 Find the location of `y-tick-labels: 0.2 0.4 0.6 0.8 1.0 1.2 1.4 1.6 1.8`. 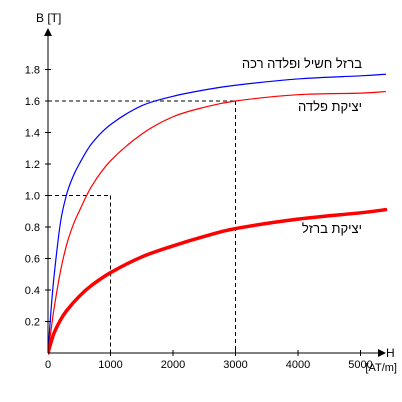

y-tick-labels: 0.2 0.4 0.6 0.8 1.0 1.2 1.4 1.6 1.8 is located at coordinates (38, 197).